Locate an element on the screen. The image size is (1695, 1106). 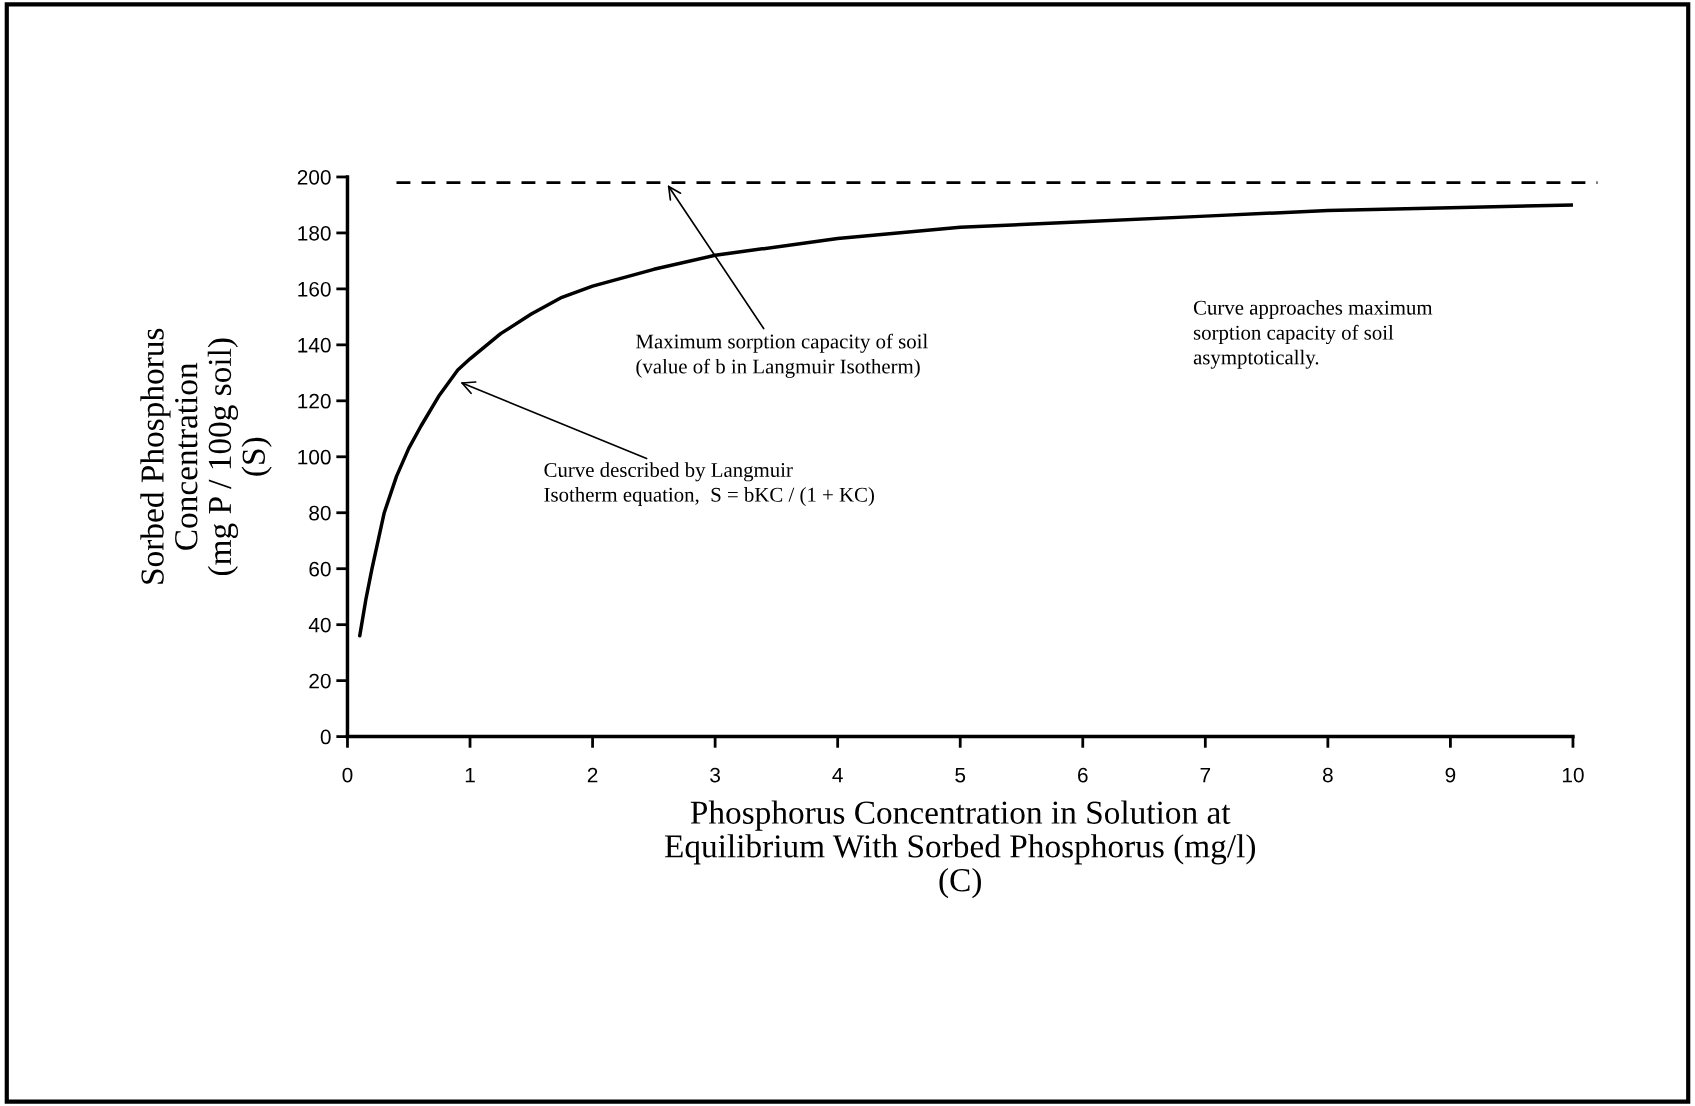
x-axis-title: Phosphorus Concentration in Solution at Equilibrium With Sorbed Phosphorus (mg/l) (C) is located at coordinates (960, 849).